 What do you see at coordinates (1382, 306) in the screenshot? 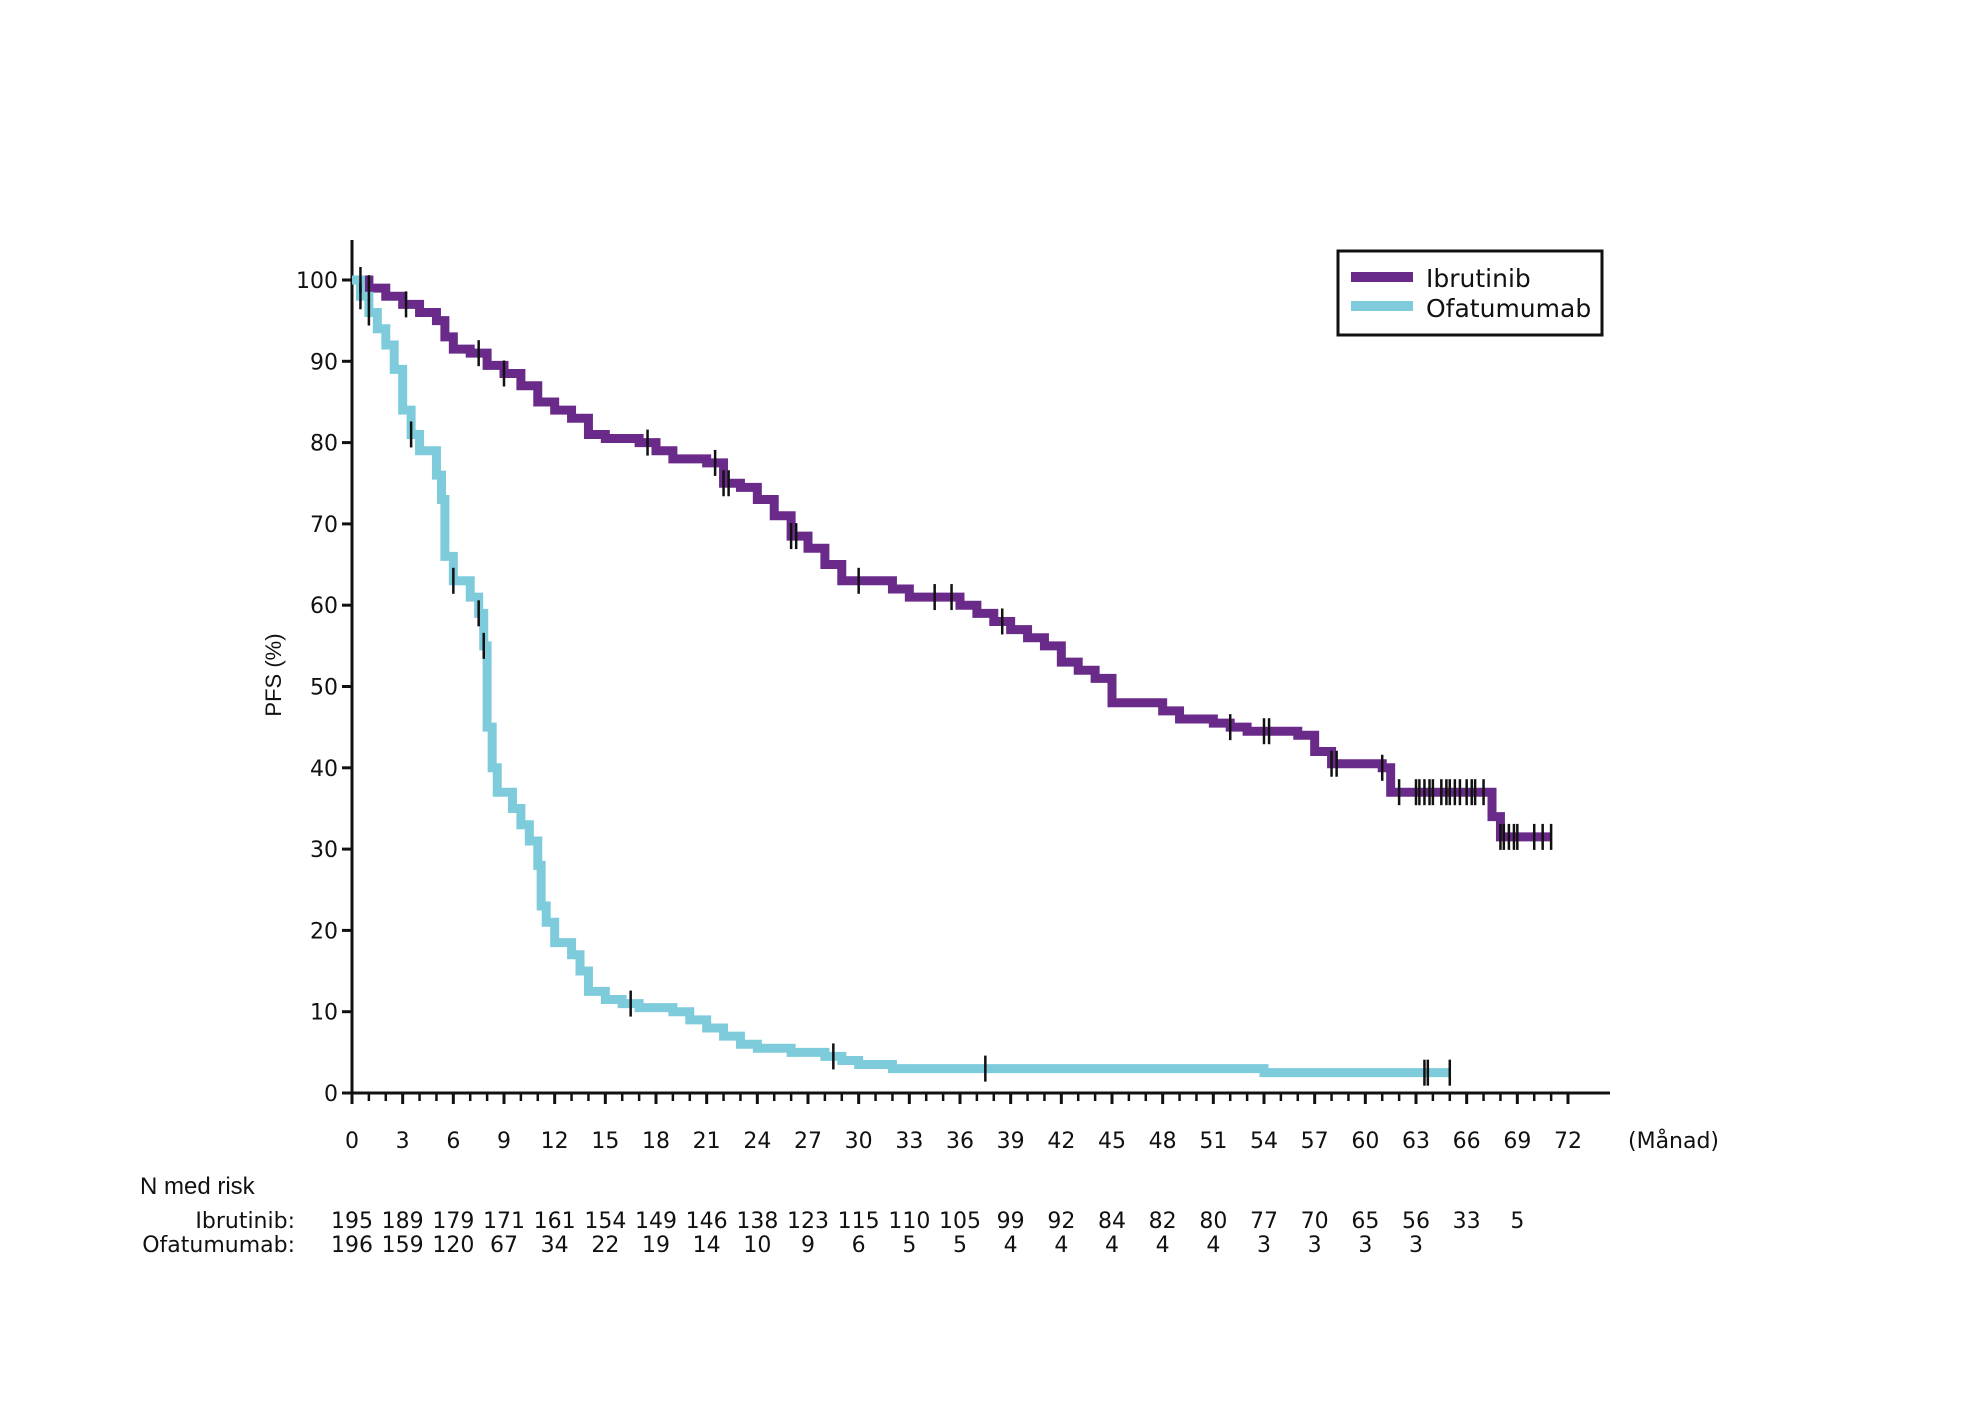
I see `legend-swatch-ofatumumab` at bounding box center [1382, 306].